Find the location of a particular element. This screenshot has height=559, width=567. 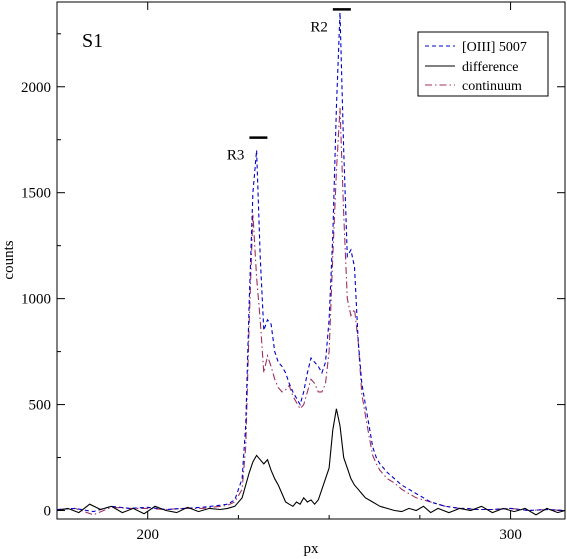

x-tick-label-200: 200 is located at coordinates (147, 535).